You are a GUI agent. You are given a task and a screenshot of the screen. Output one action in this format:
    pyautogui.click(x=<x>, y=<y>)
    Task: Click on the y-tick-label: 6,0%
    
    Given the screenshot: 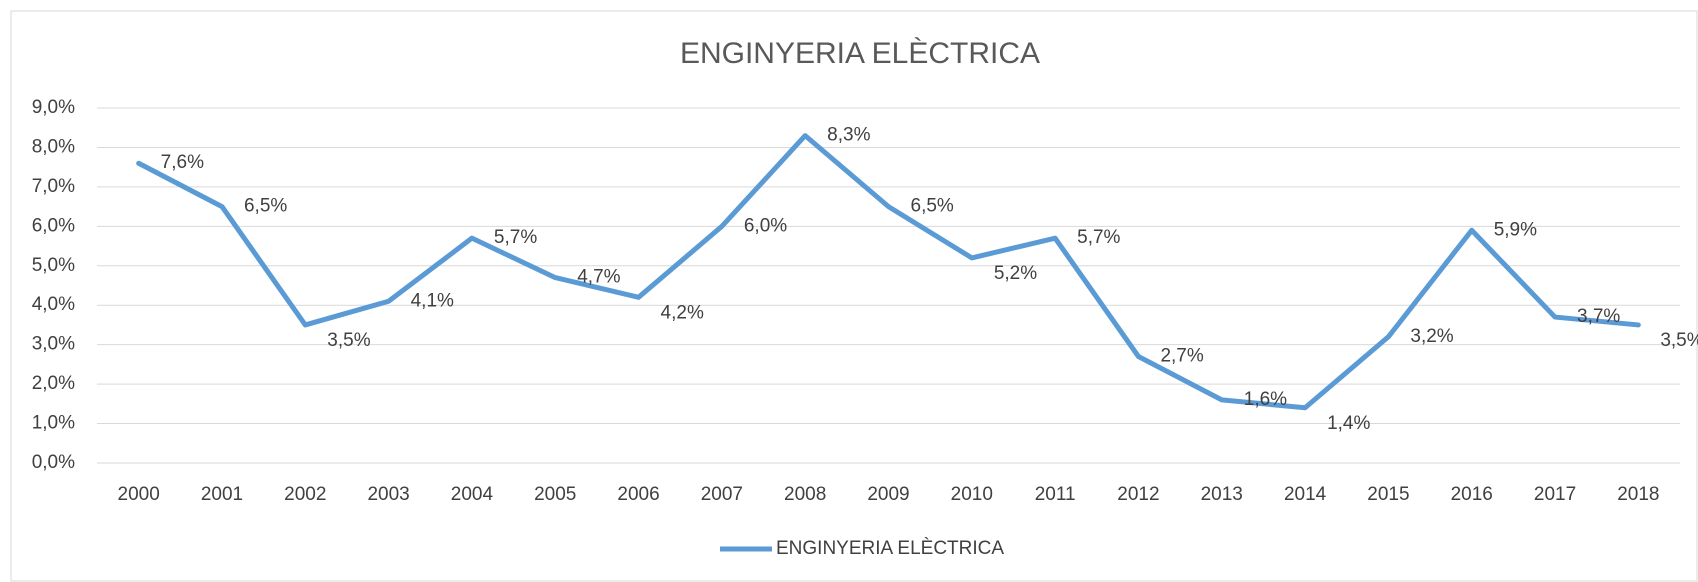 What is the action you would take?
    pyautogui.click(x=53, y=225)
    